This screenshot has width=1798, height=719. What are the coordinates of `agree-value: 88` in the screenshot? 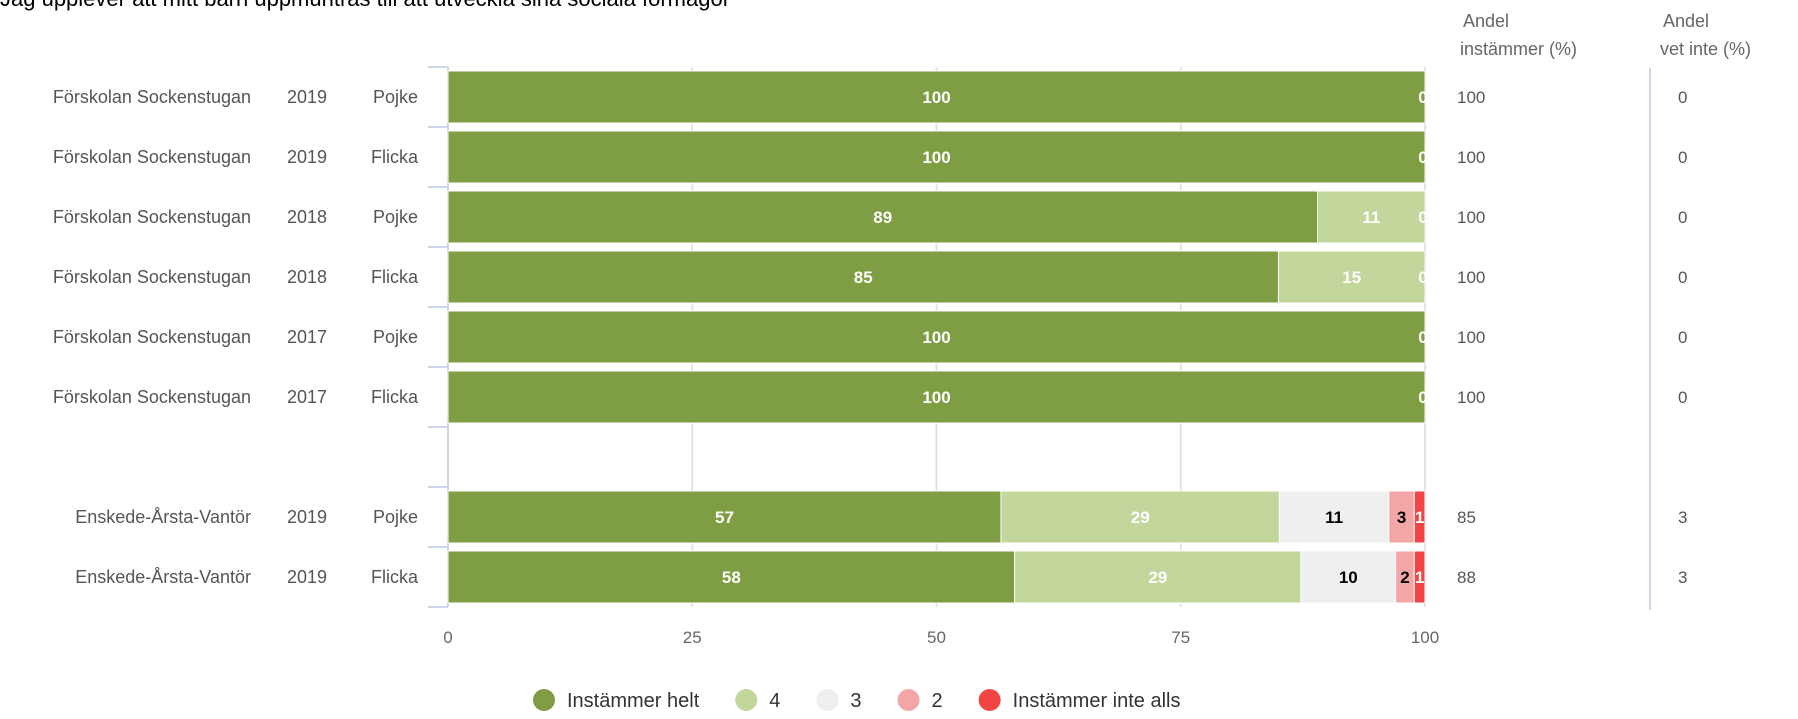 It's located at (1466, 577).